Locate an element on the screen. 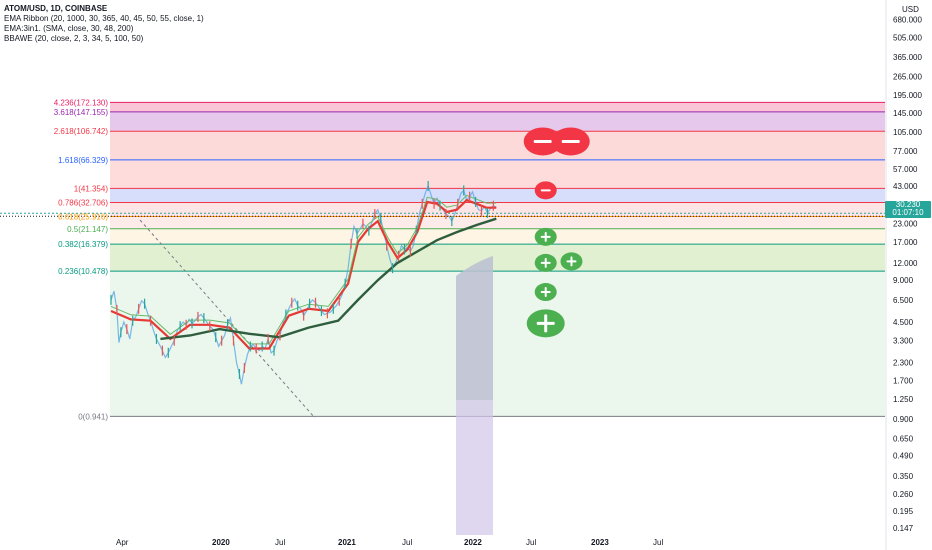 Image resolution: width=932 pixels, height=550 pixels. projection-column-top is located at coordinates (474, 328).